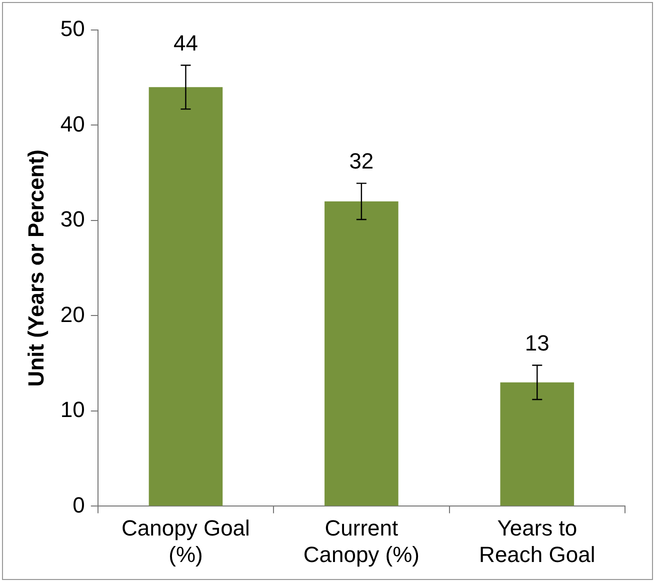 This screenshot has width=655, height=582. I want to click on y-tick-label: 20, so click(72, 314).